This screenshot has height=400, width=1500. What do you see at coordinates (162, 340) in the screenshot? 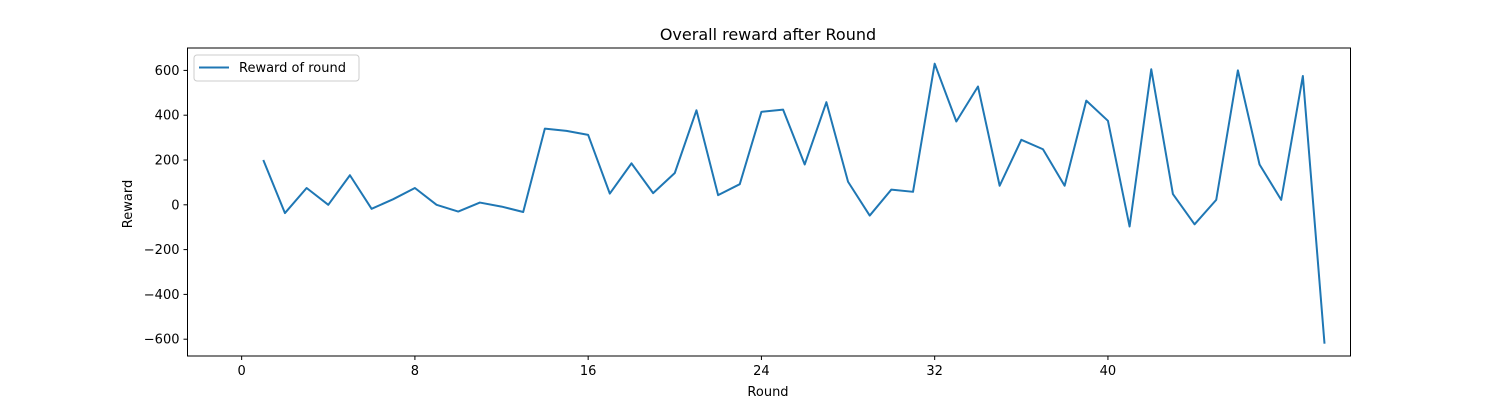
I see `y-tick-label: −600` at bounding box center [162, 340].